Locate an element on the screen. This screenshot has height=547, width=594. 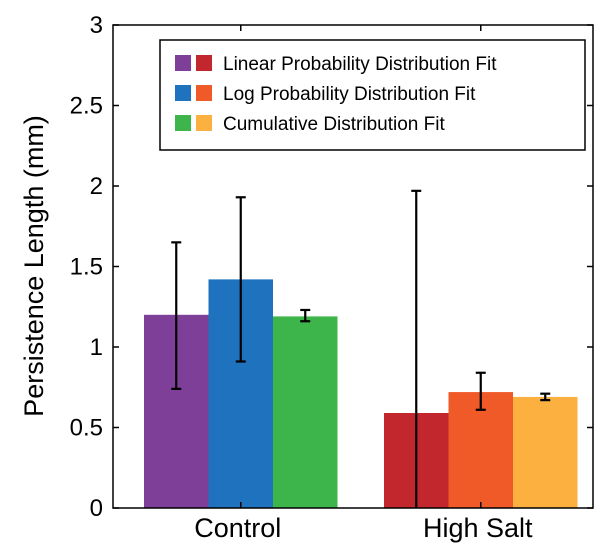
y-tick-label: 1 is located at coordinates (96, 347).